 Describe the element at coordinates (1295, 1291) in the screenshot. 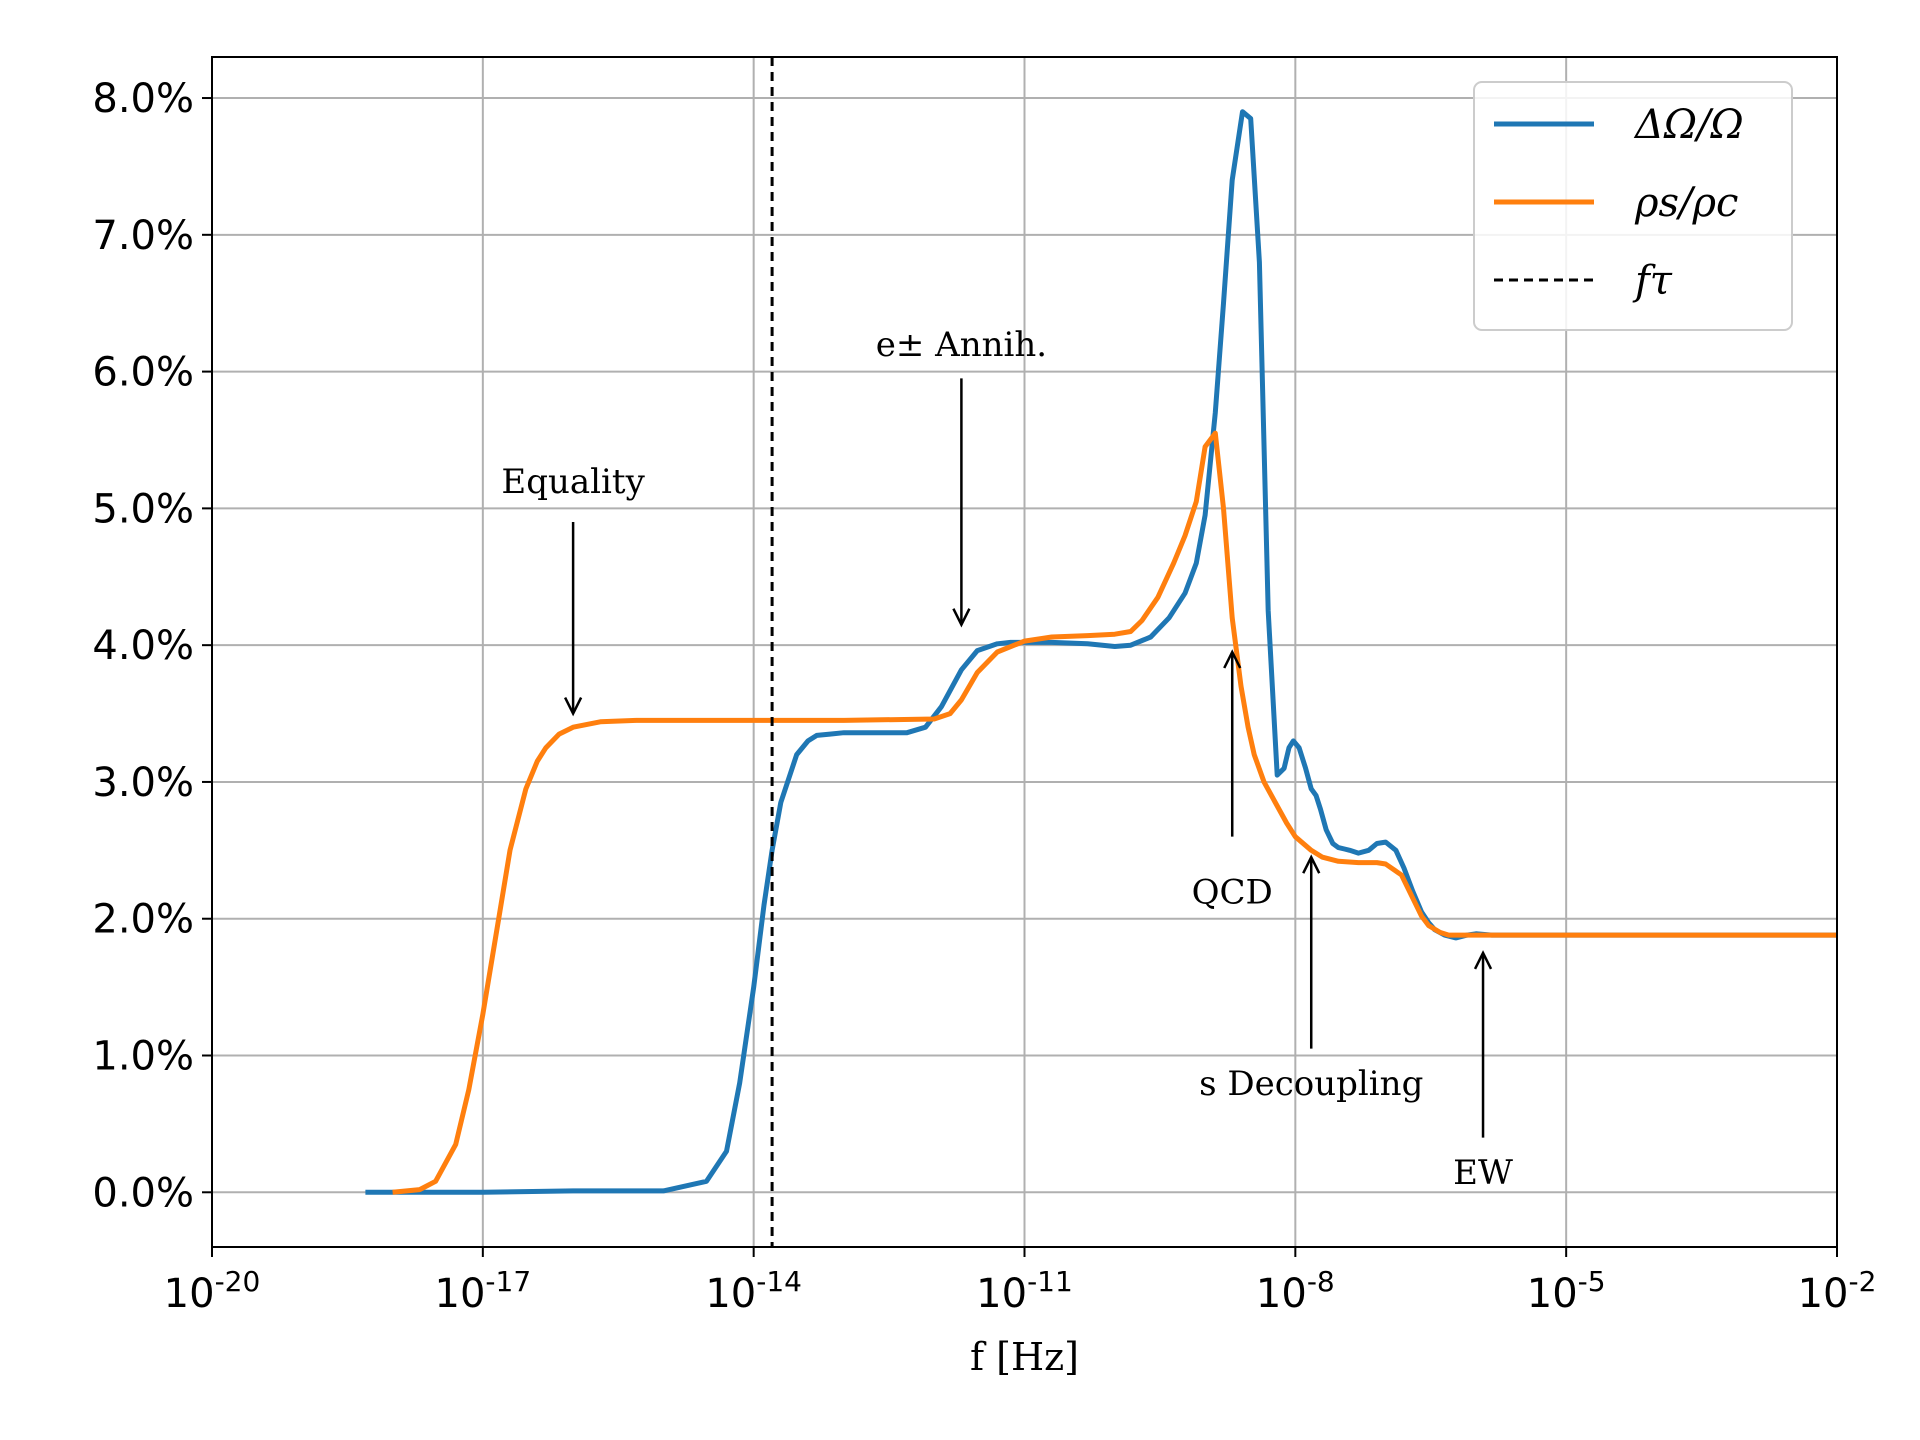

I see `x-tick-label-4: 10⁻⁸` at that location.